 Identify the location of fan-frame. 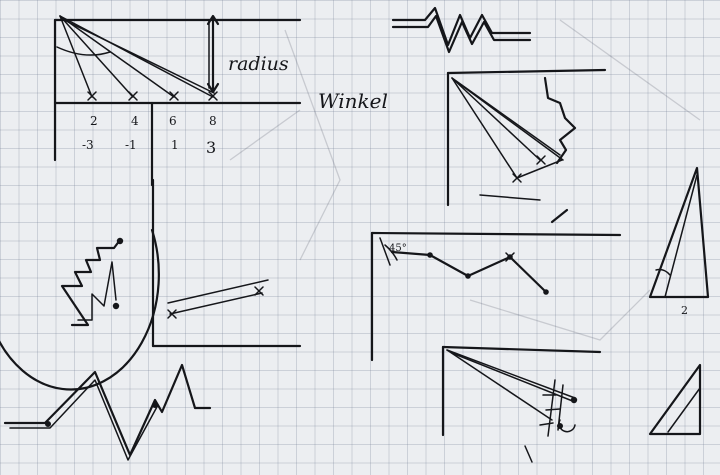
(526, 146).